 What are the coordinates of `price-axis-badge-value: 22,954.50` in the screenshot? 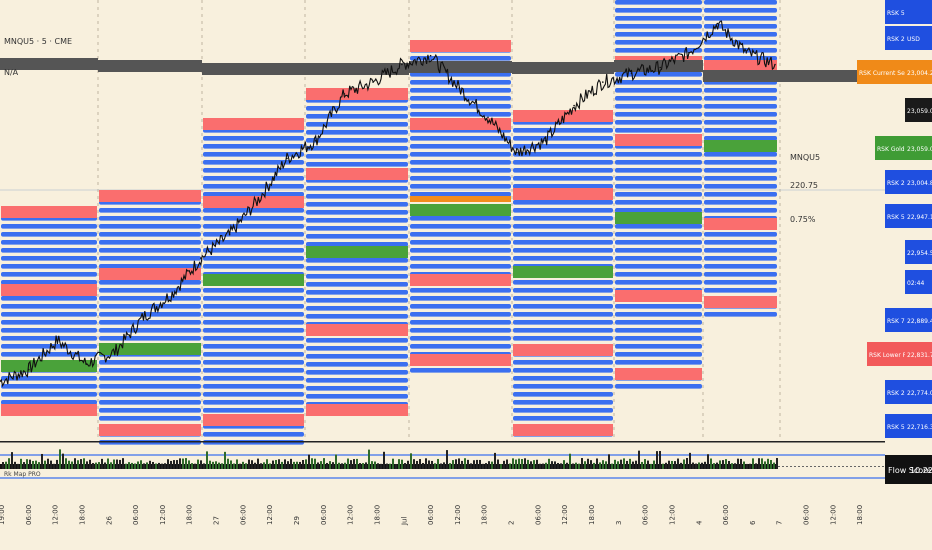 It's located at (919, 253).